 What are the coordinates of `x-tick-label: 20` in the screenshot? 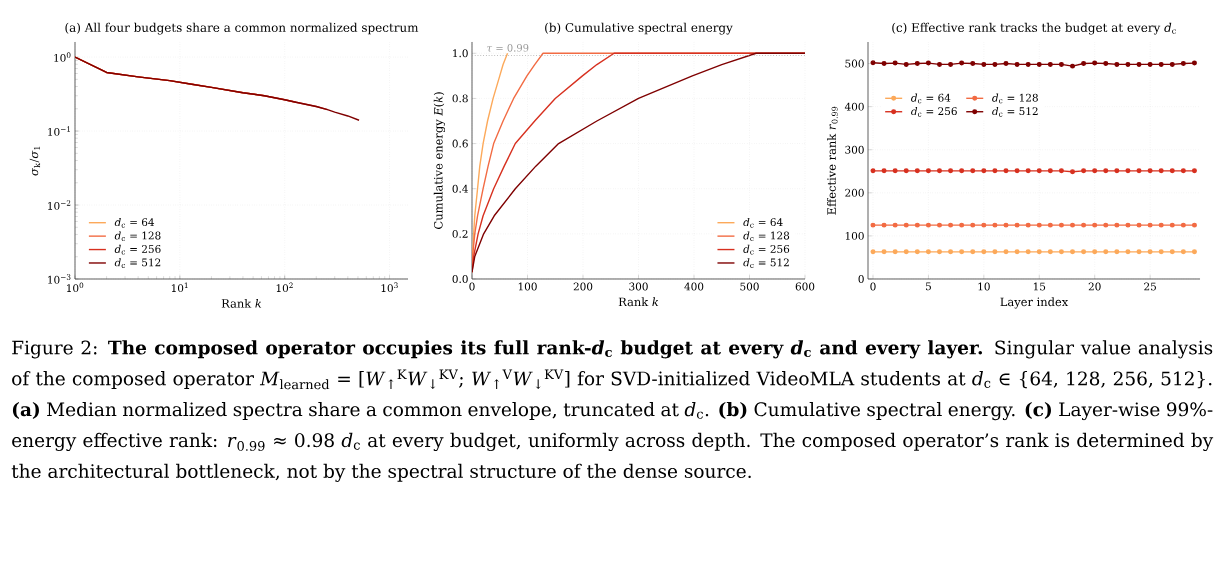 It's located at (1094, 286).